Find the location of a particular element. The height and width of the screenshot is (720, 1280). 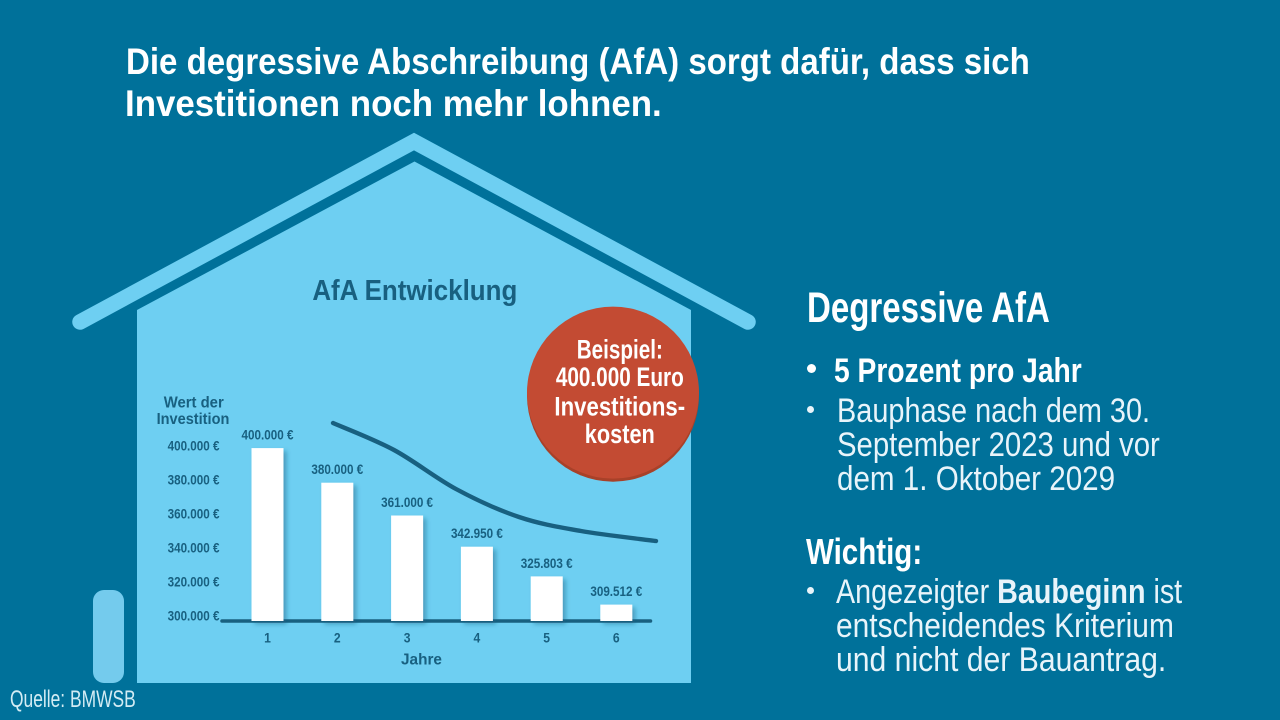

svg-text: 2 is located at coordinates (337, 638).